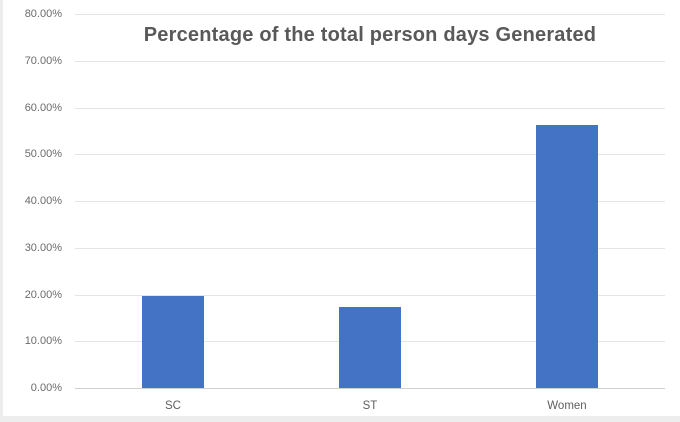 The image size is (680, 422). Describe the element at coordinates (173, 406) in the screenshot. I see `x-tick-label-sc: SC` at that location.